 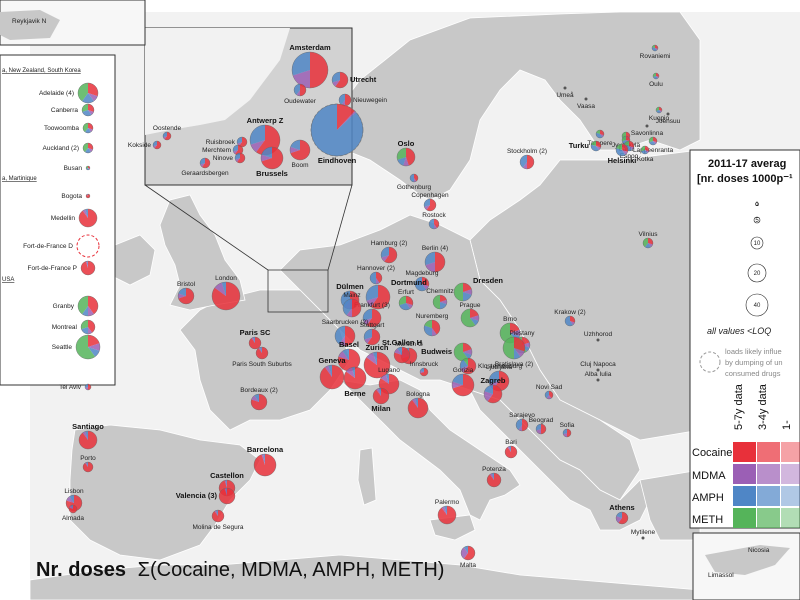 I want to click on city-molina-de-segura-pie, so click(x=218, y=516).